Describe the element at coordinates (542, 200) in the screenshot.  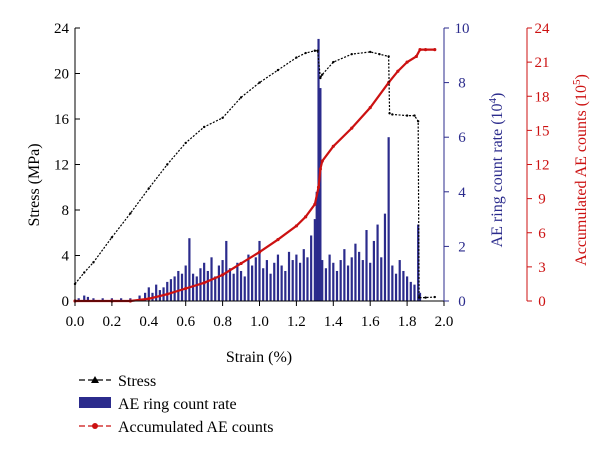
I see `y-accum-tick-label: 9` at that location.